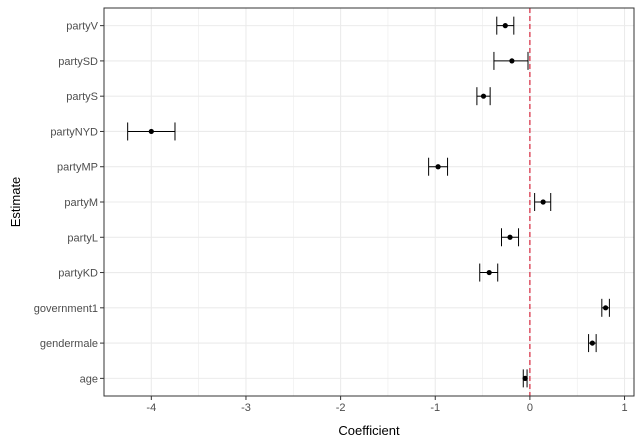  What do you see at coordinates (74, 132) in the screenshot?
I see `y-tick-label: partyNYD` at bounding box center [74, 132].